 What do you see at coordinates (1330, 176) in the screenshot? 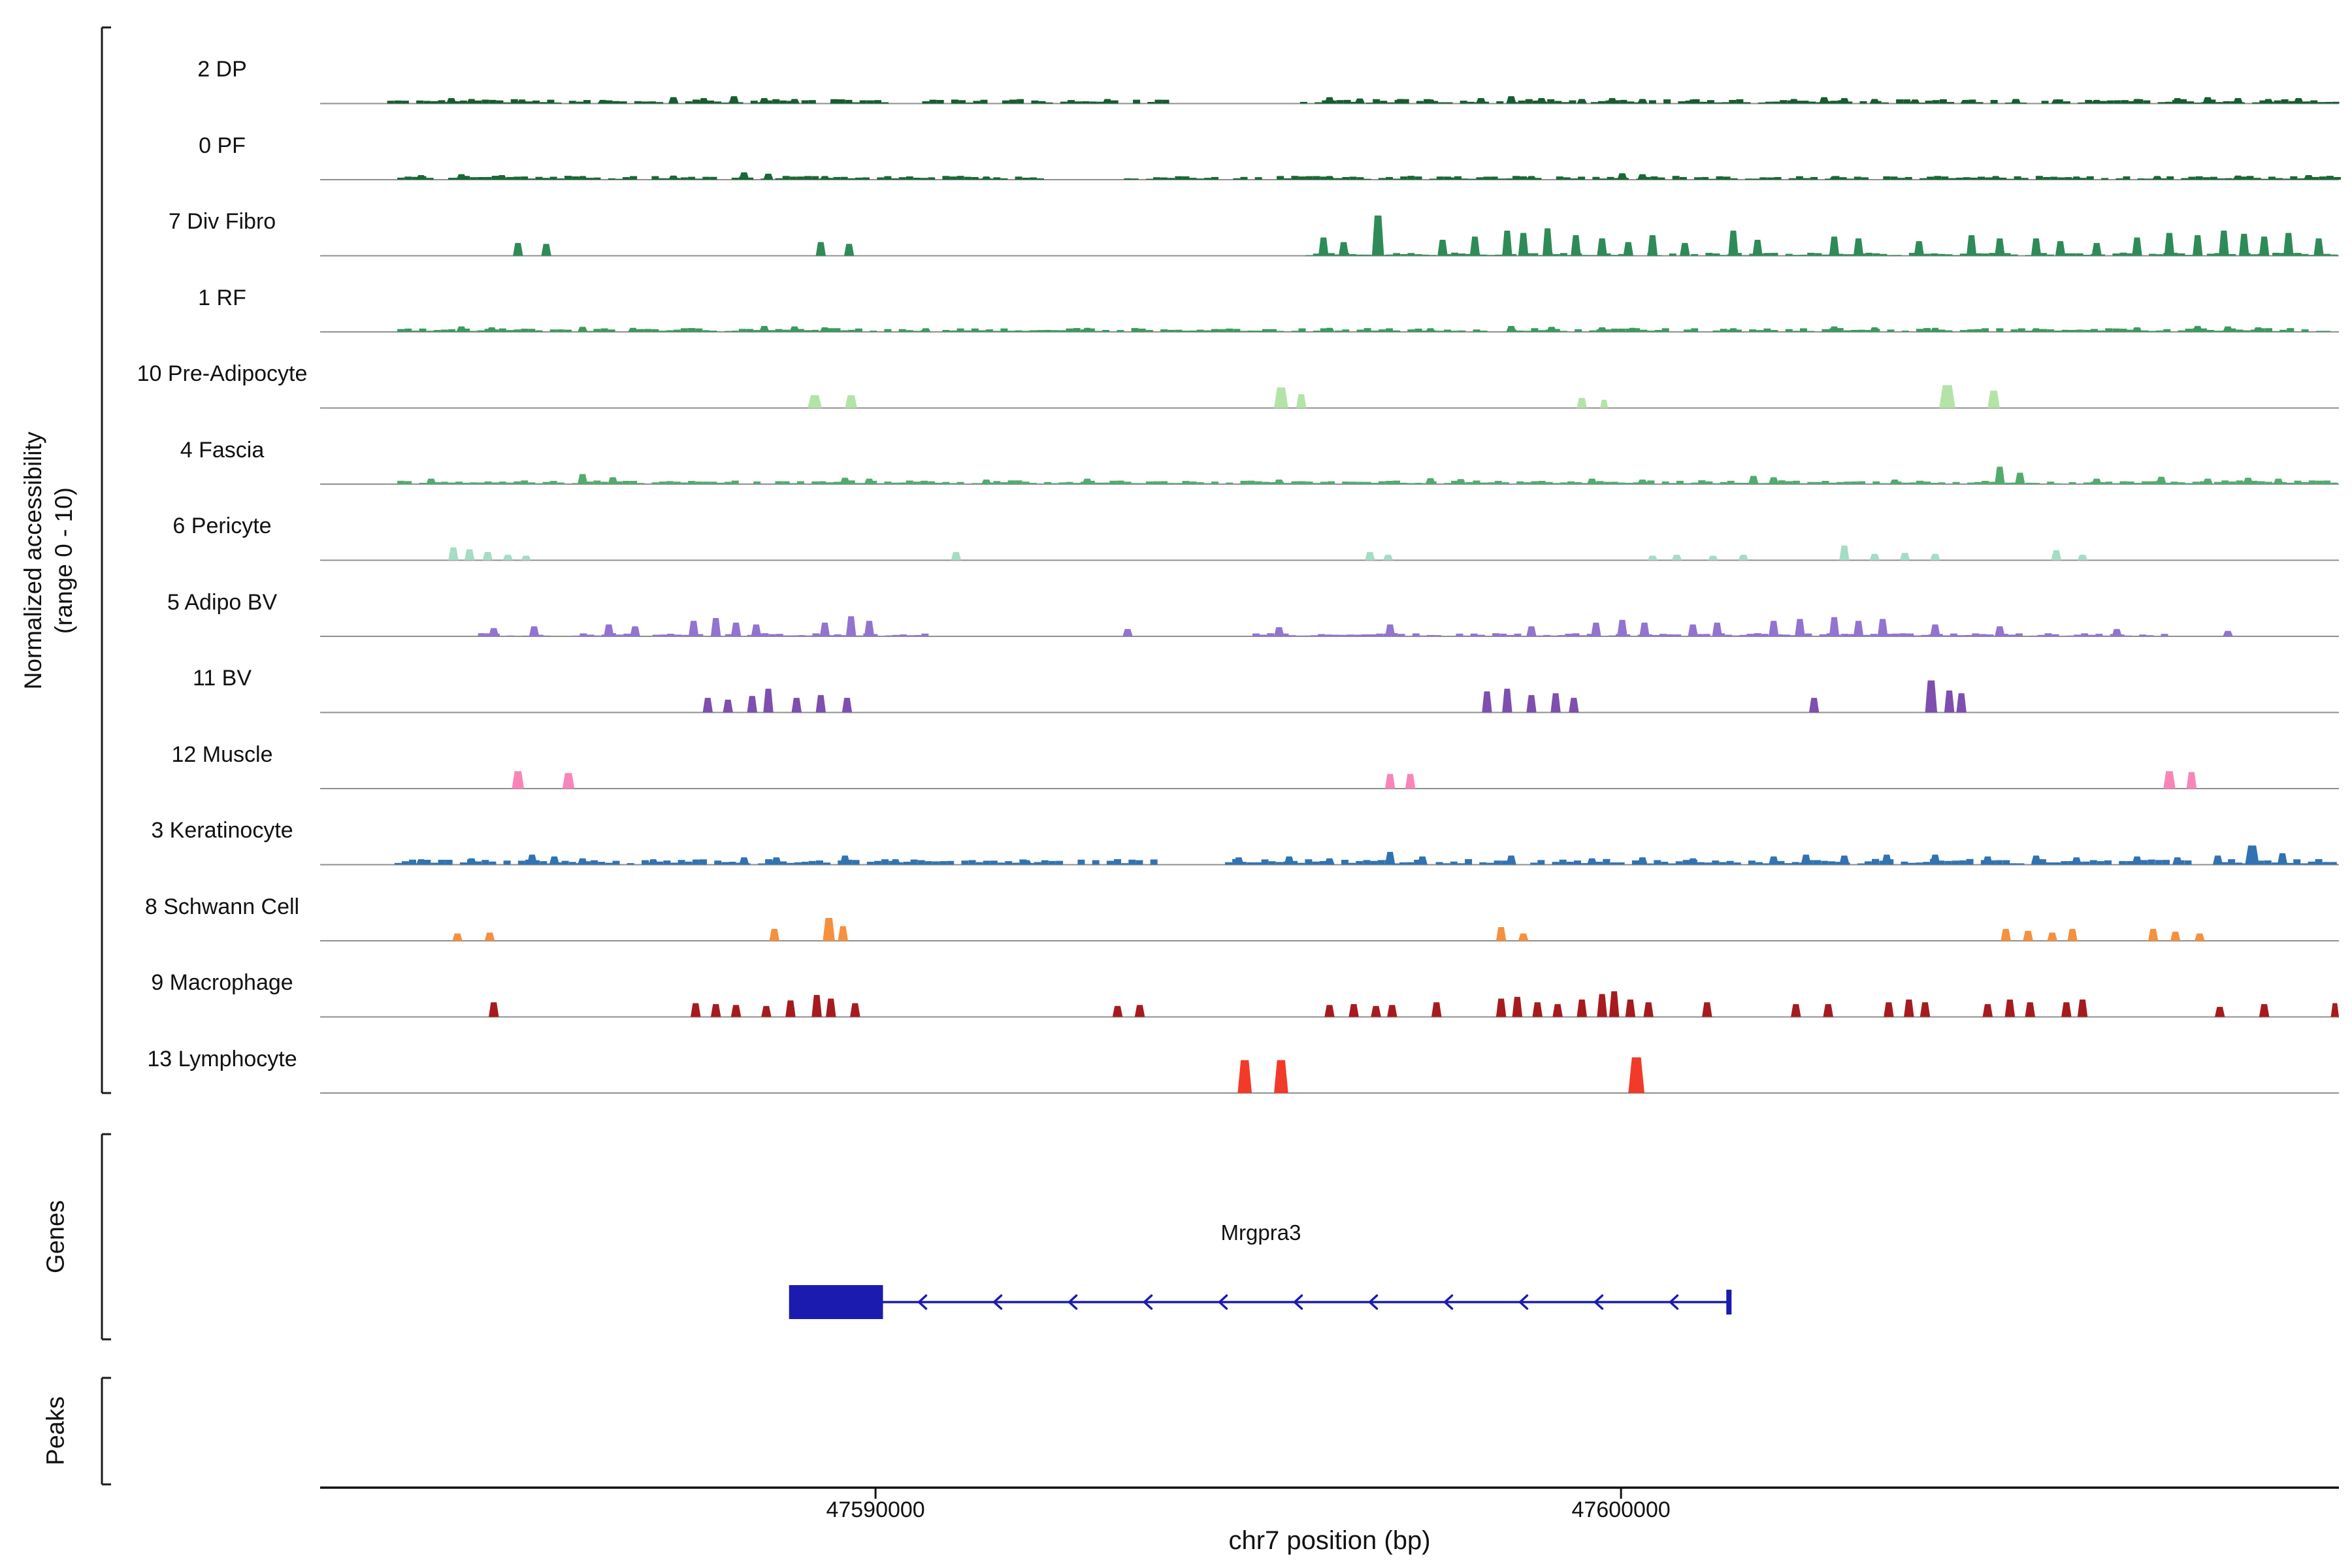
I see `signal-track` at bounding box center [1330, 176].